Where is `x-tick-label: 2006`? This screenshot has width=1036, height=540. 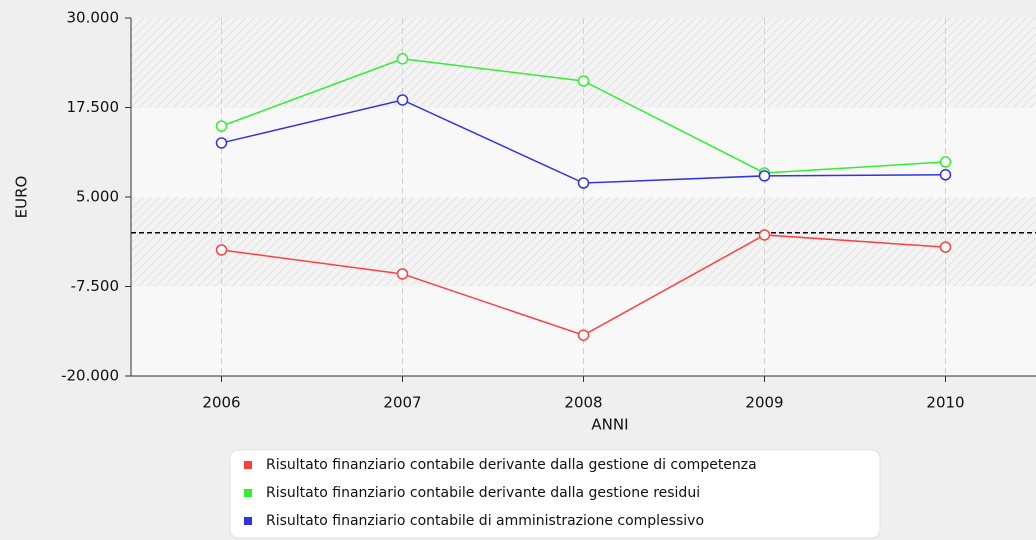 x-tick-label: 2006 is located at coordinates (221, 403).